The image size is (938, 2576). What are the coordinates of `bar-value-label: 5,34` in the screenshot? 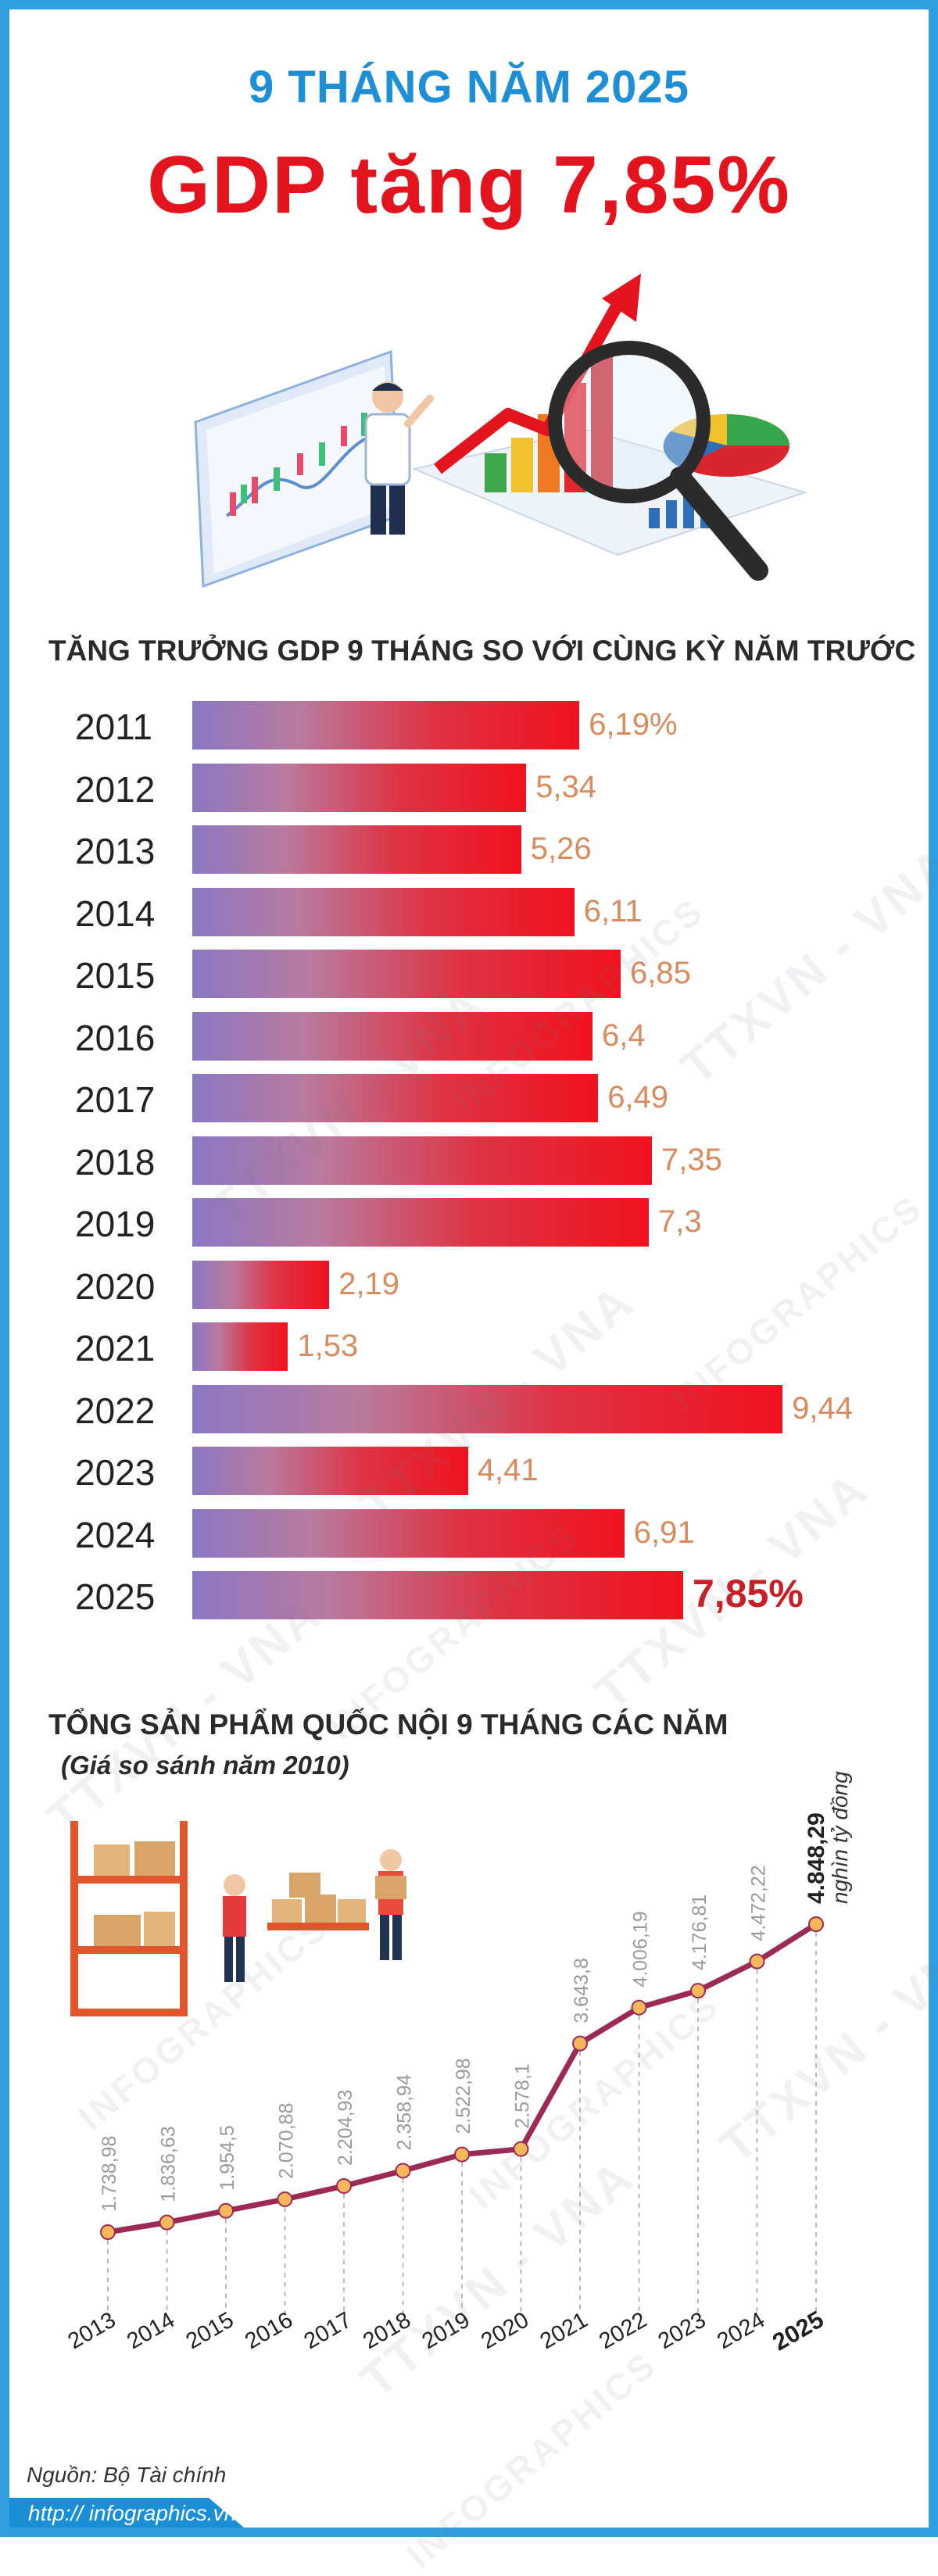 It's located at (566, 786).